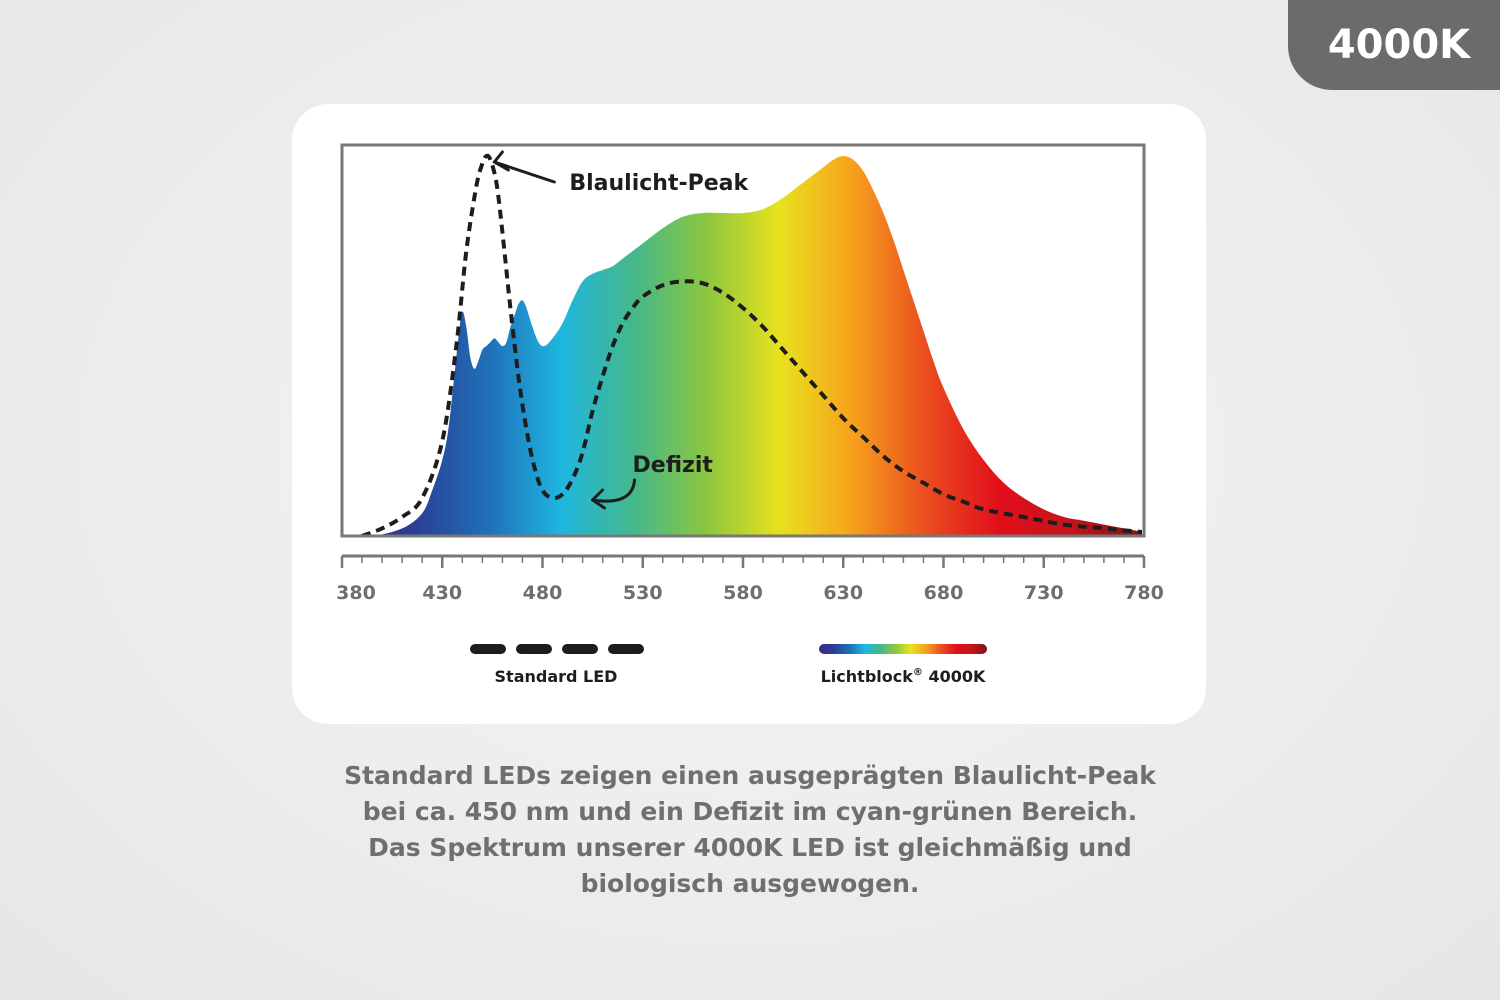 The height and width of the screenshot is (1000, 1500). Describe the element at coordinates (944, 593) in the screenshot. I see `x-tick-label: 680` at that location.